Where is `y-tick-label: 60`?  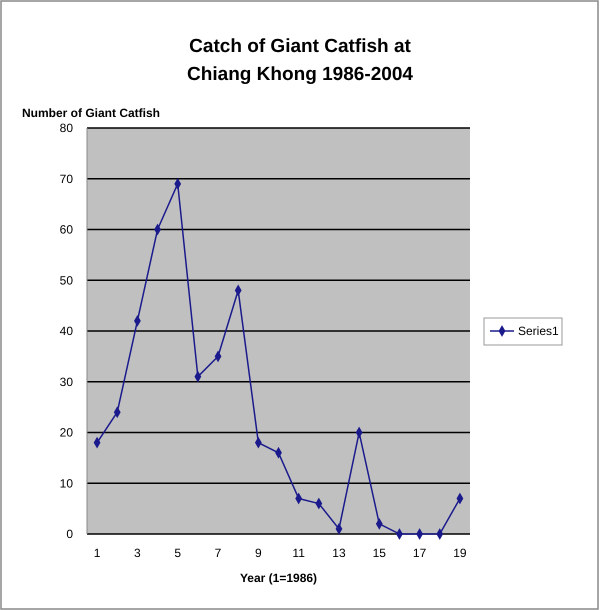 y-tick-label: 60 is located at coordinates (67, 229).